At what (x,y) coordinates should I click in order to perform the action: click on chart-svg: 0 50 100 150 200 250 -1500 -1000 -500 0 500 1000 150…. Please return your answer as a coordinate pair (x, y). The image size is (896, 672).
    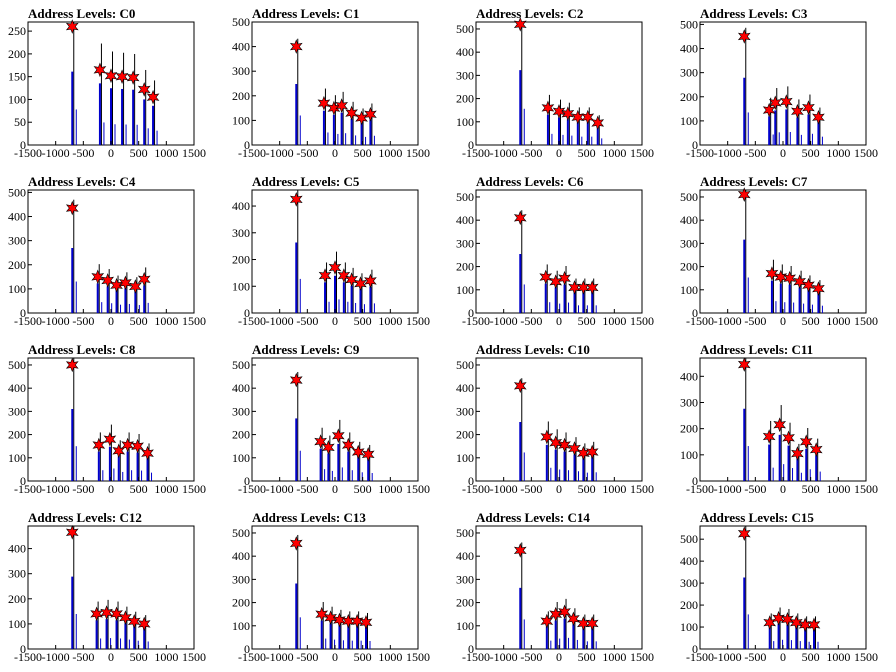
    Looking at the image, I should click on (107, 89).